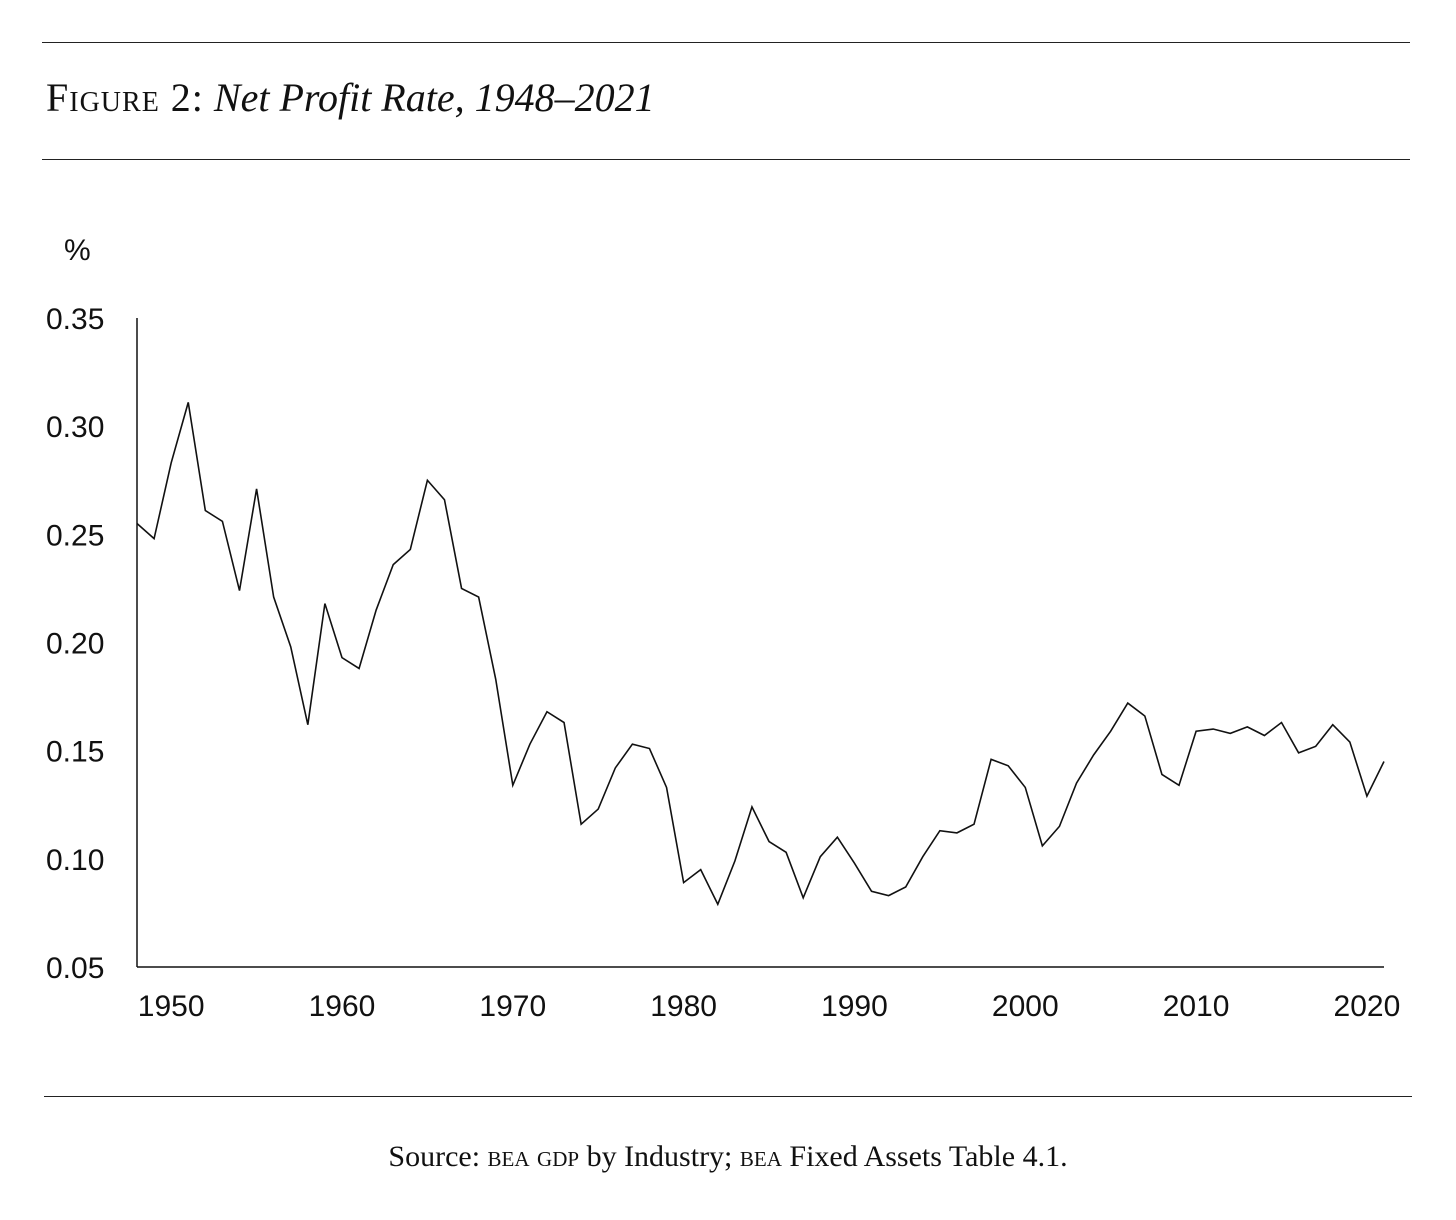  What do you see at coordinates (726, 42) in the screenshot?
I see `top-rule` at bounding box center [726, 42].